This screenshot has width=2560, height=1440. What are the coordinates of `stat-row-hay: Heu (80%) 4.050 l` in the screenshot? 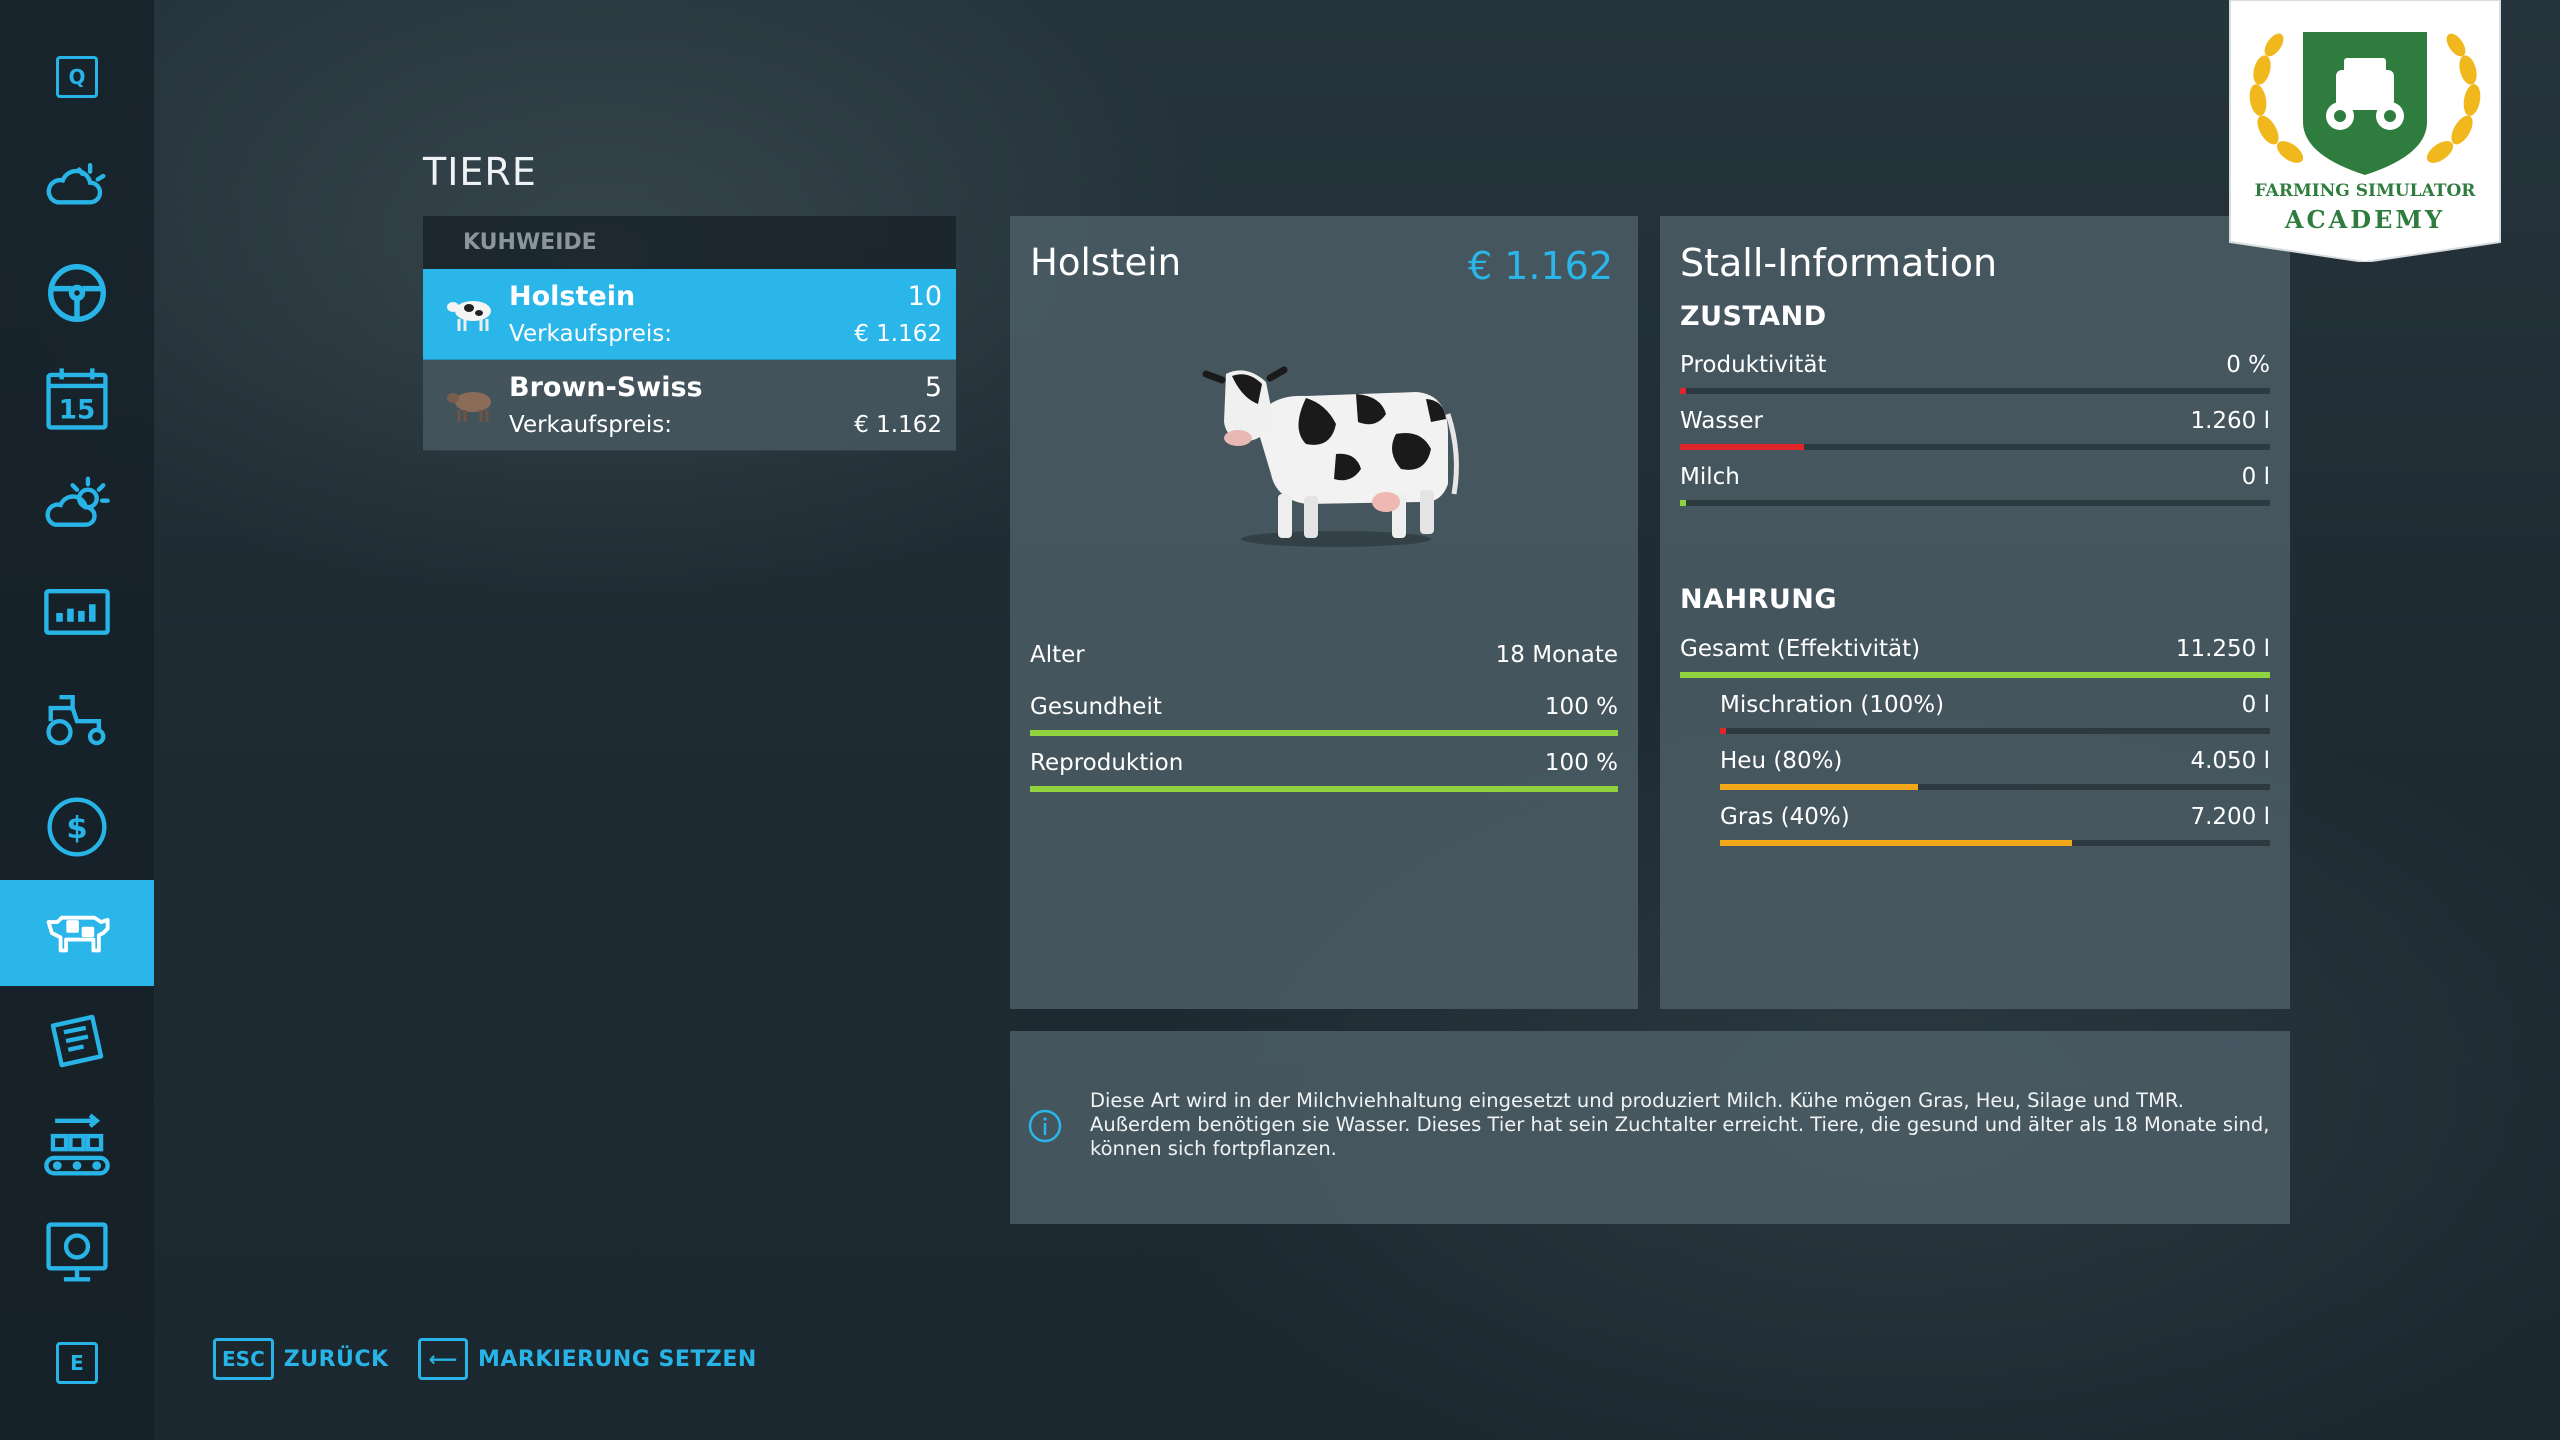 It's located at (1995, 769).